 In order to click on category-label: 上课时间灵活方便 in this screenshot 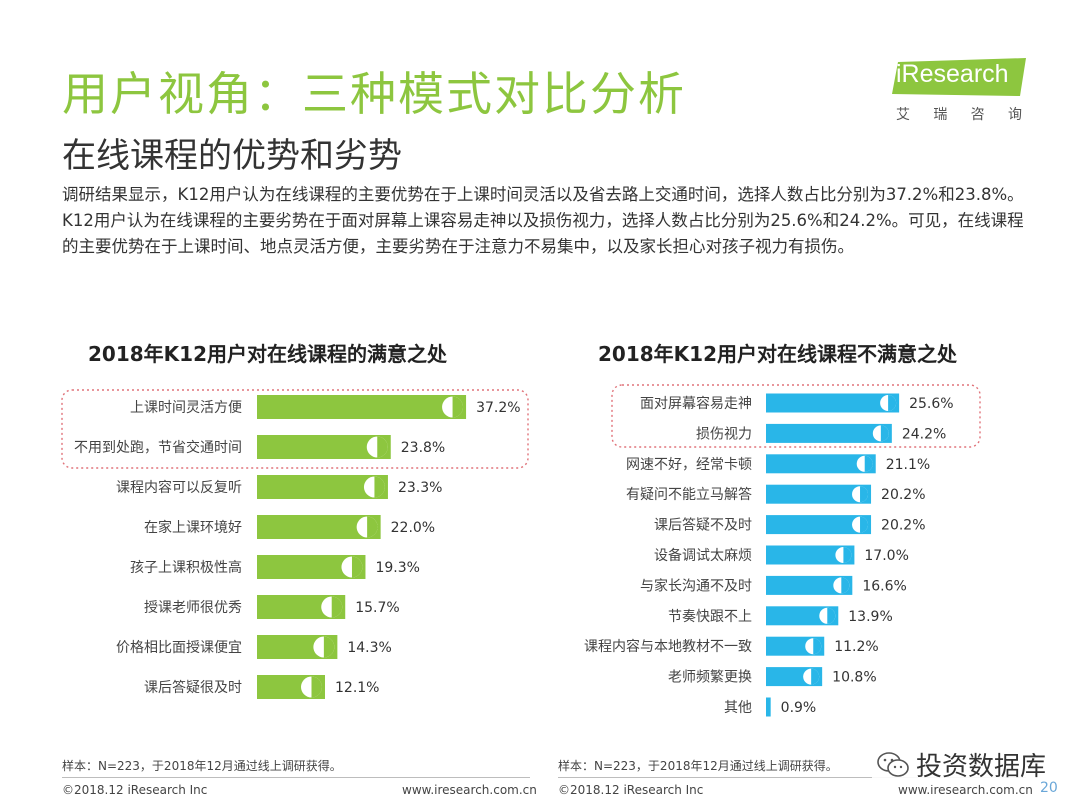, I will do `click(186, 408)`.